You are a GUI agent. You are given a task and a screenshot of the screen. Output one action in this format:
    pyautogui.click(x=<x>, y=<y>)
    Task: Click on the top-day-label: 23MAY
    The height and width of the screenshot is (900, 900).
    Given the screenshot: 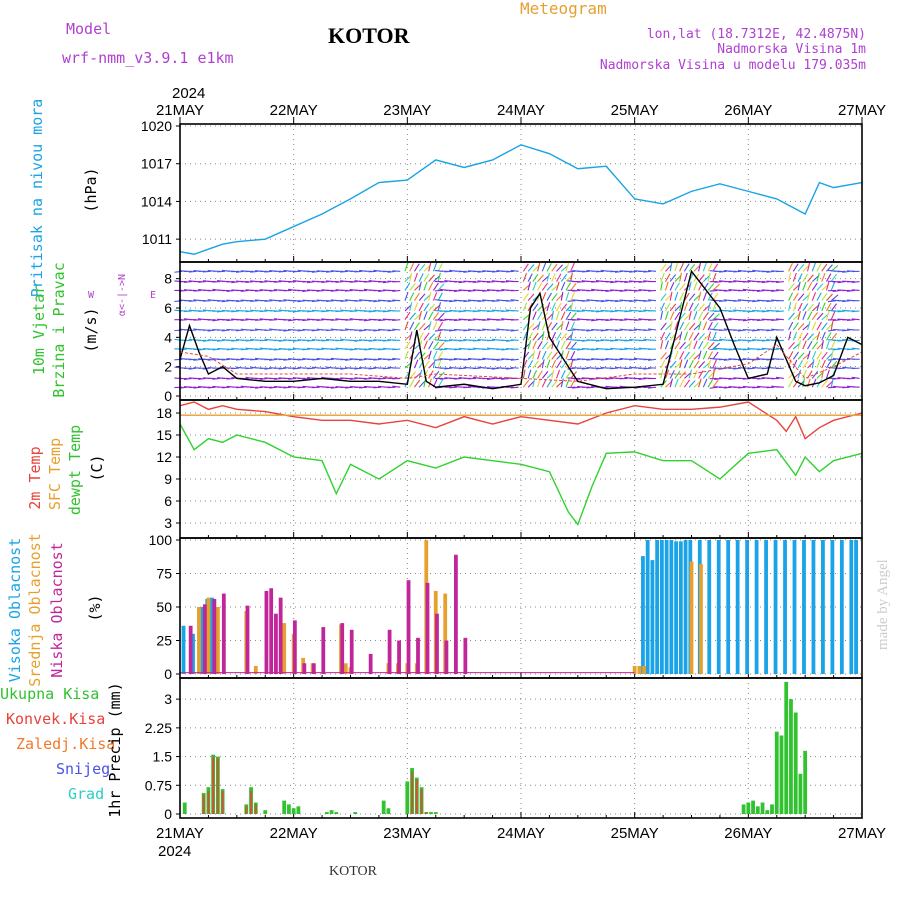 What is the action you would take?
    pyautogui.click(x=407, y=110)
    